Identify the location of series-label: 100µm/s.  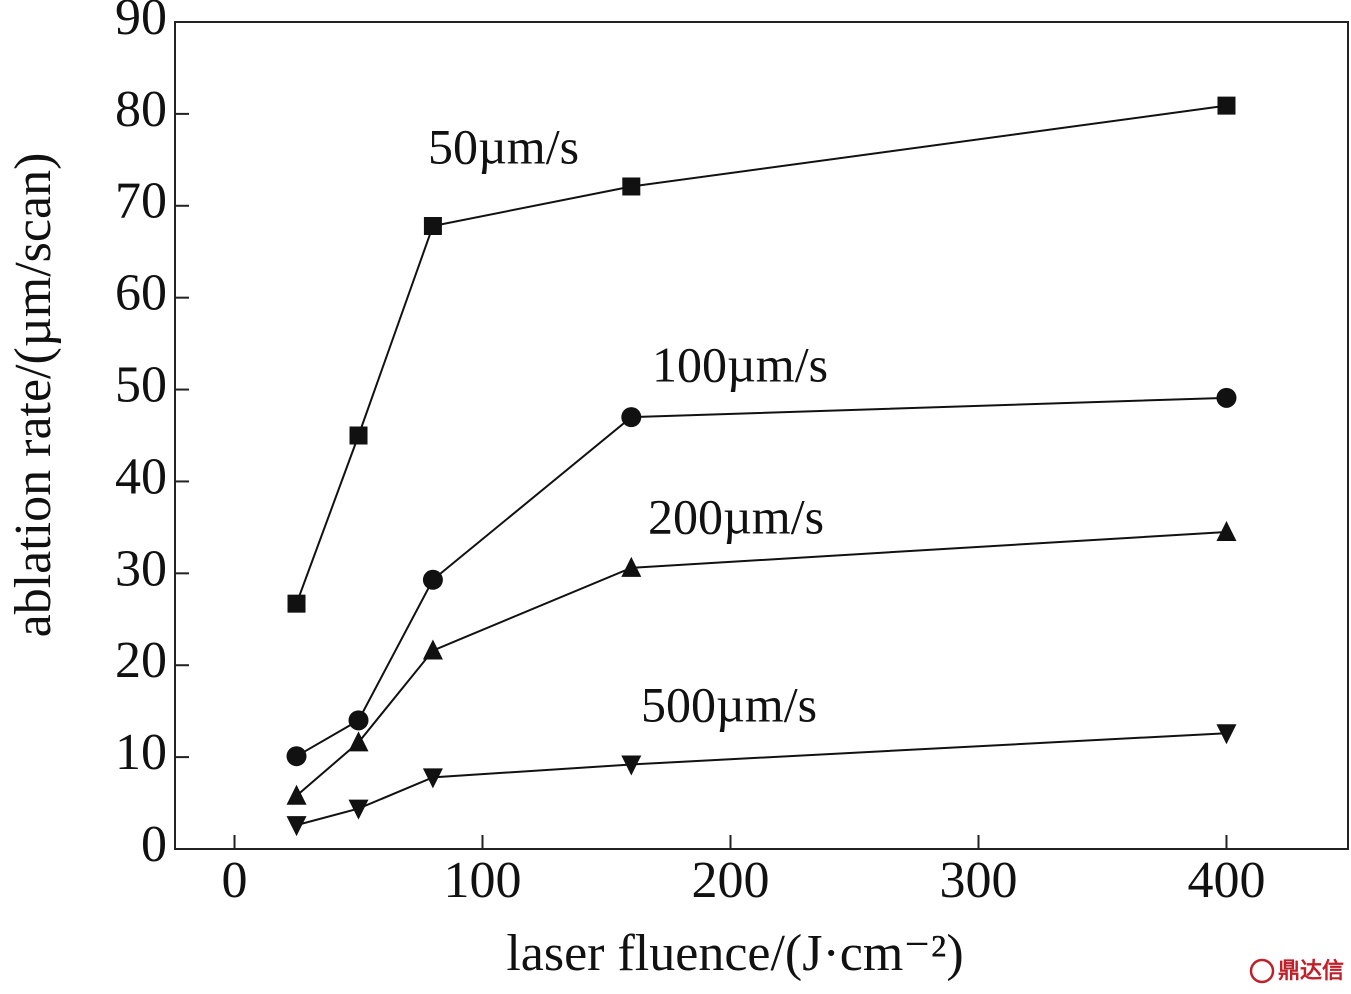
(740, 364).